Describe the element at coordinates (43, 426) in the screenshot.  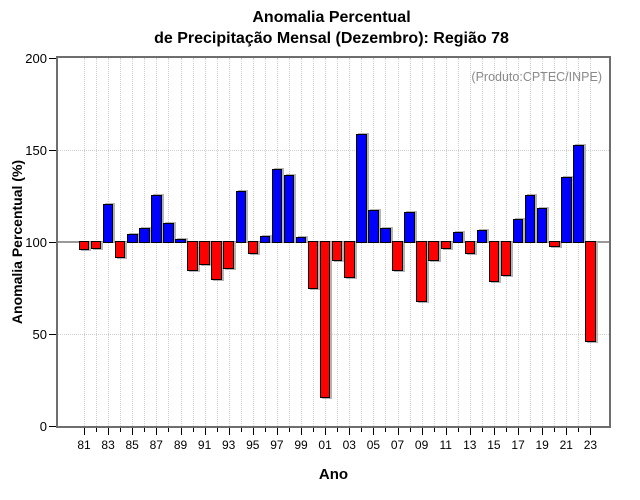
I see `y-tick-label-0: 0` at that location.